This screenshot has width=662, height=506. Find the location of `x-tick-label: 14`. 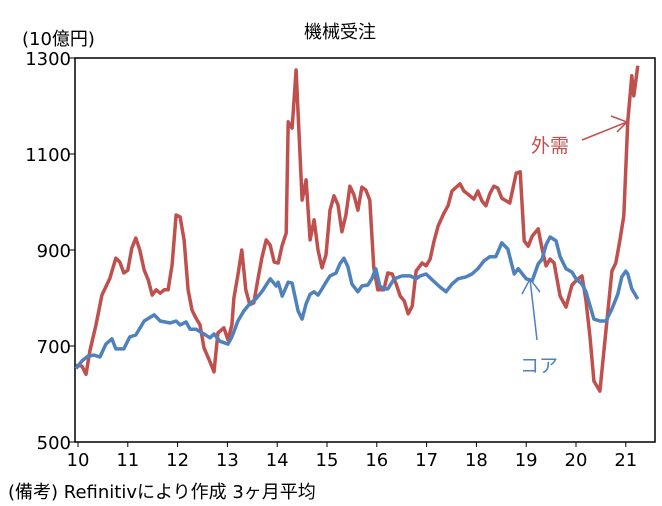

x-tick-label: 14 is located at coordinates (277, 460).